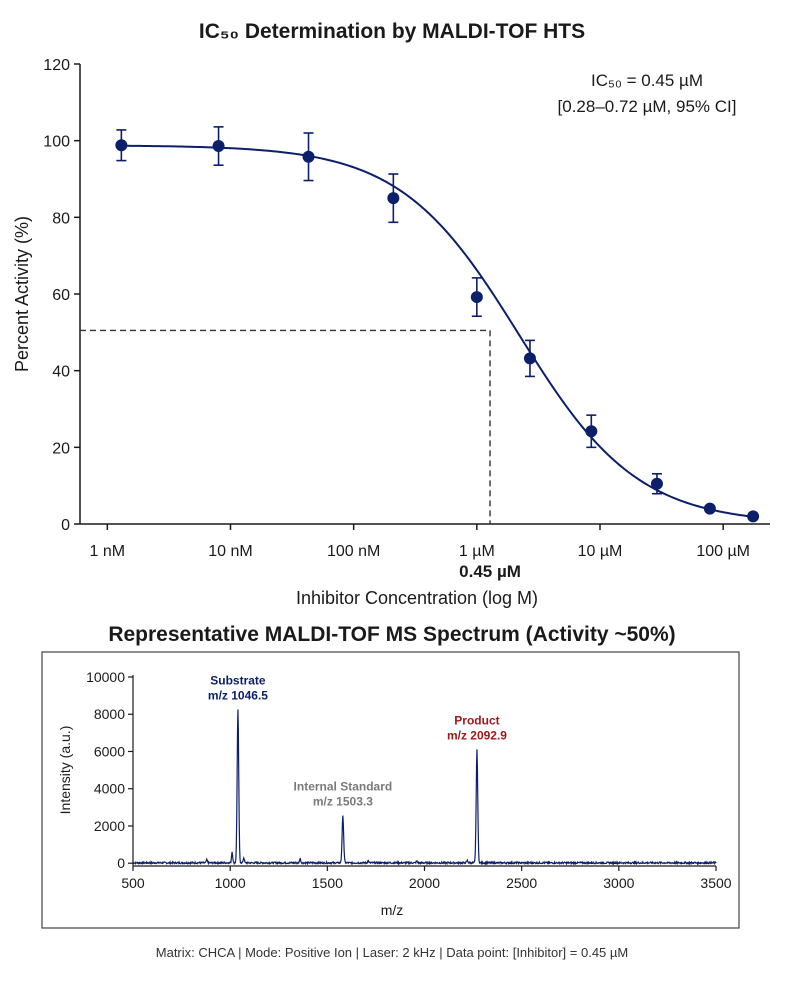  Describe the element at coordinates (65, 770) in the screenshot. I see `ms-y-axis-label: Intensity (a.u.)` at that location.